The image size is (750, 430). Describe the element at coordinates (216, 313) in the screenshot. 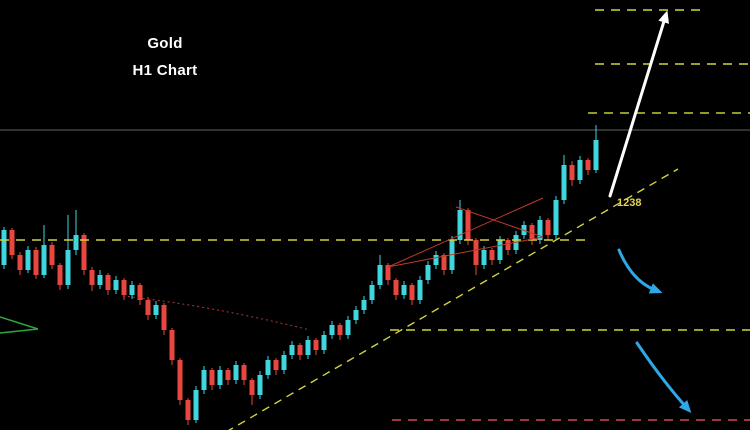

I see `red-dotted-curve` at that location.